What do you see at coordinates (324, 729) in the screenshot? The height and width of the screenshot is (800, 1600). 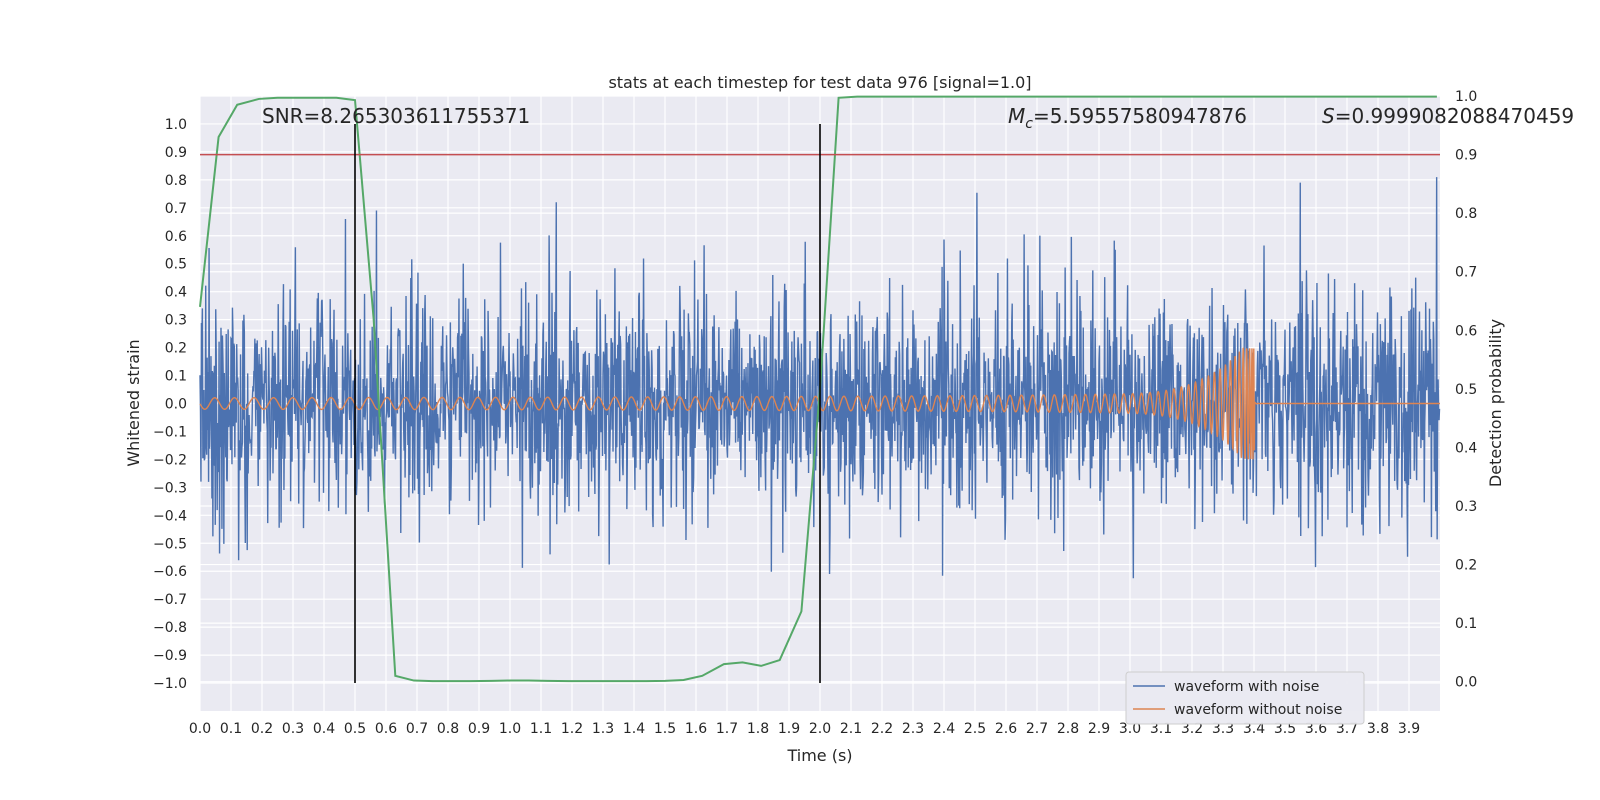 I see `x-tick-label: 0.4` at bounding box center [324, 729].